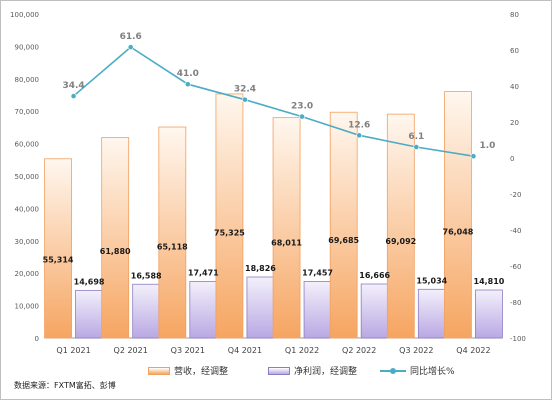 Image resolution: width=554 pixels, height=402 pixels. I want to click on legend: 营收，经调整 净利润，经调整 同比增长%, so click(277, 371).